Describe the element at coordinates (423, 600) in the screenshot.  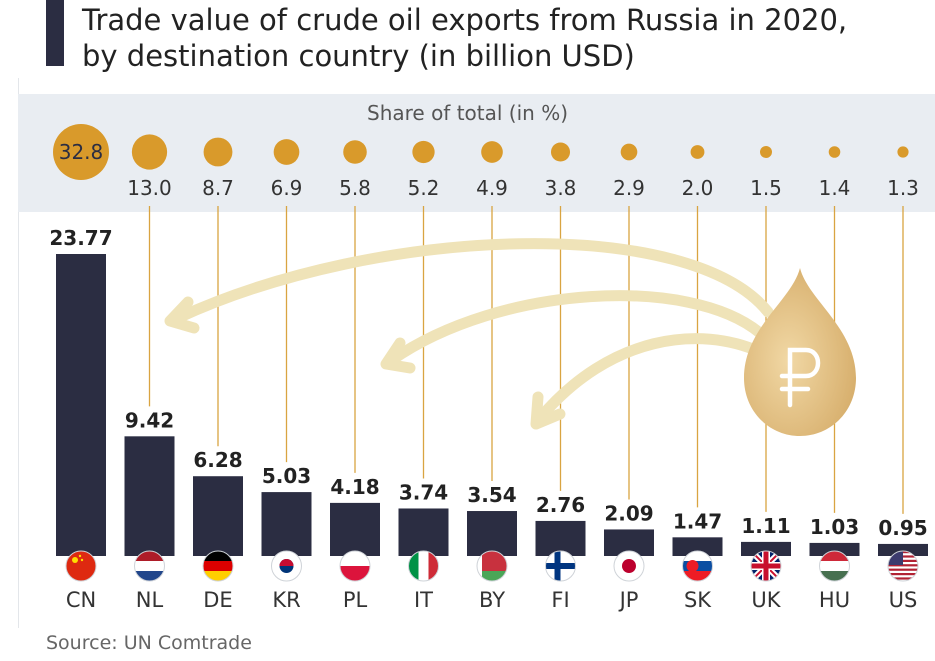
I see `category-label-it: IT` at that location.